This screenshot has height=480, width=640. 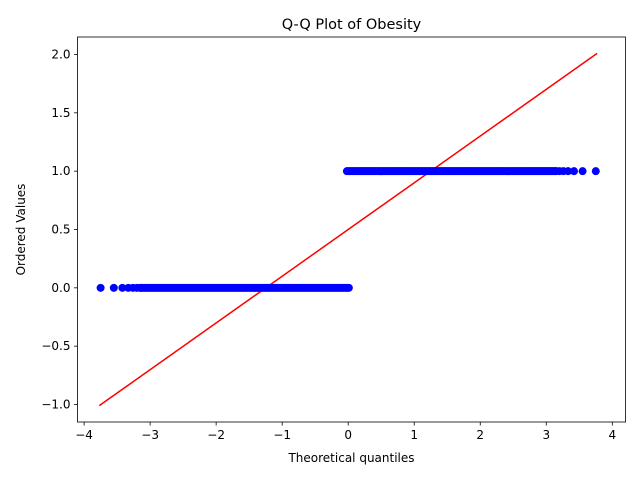 I want to click on x-tick-label: −3, so click(x=150, y=435).